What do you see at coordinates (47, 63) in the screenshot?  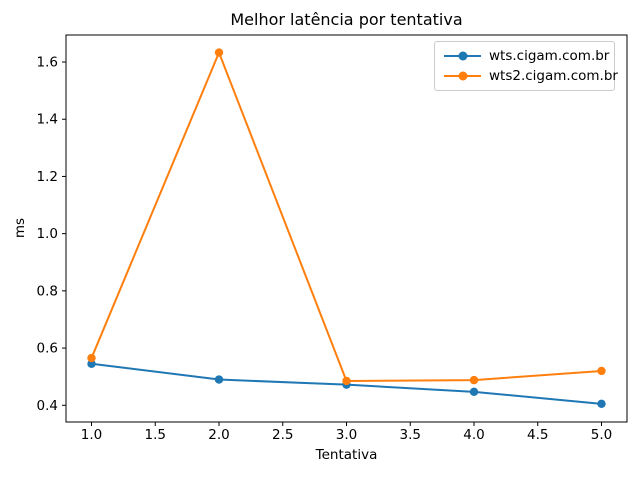 I see `y-tick-label: 1.6` at bounding box center [47, 63].